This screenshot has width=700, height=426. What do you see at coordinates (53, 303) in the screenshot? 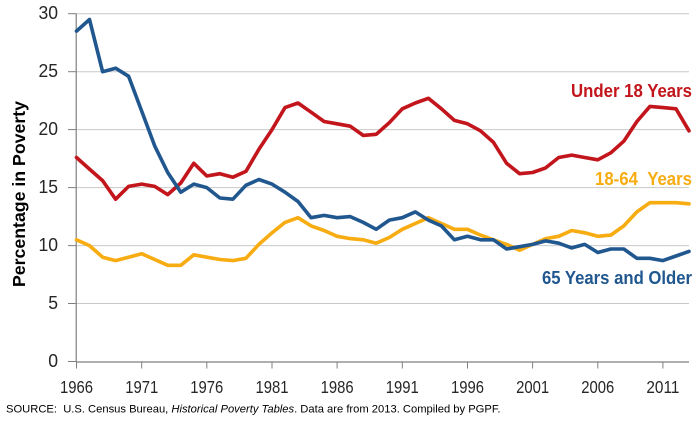
I see `svg-text: 5` at bounding box center [53, 303].